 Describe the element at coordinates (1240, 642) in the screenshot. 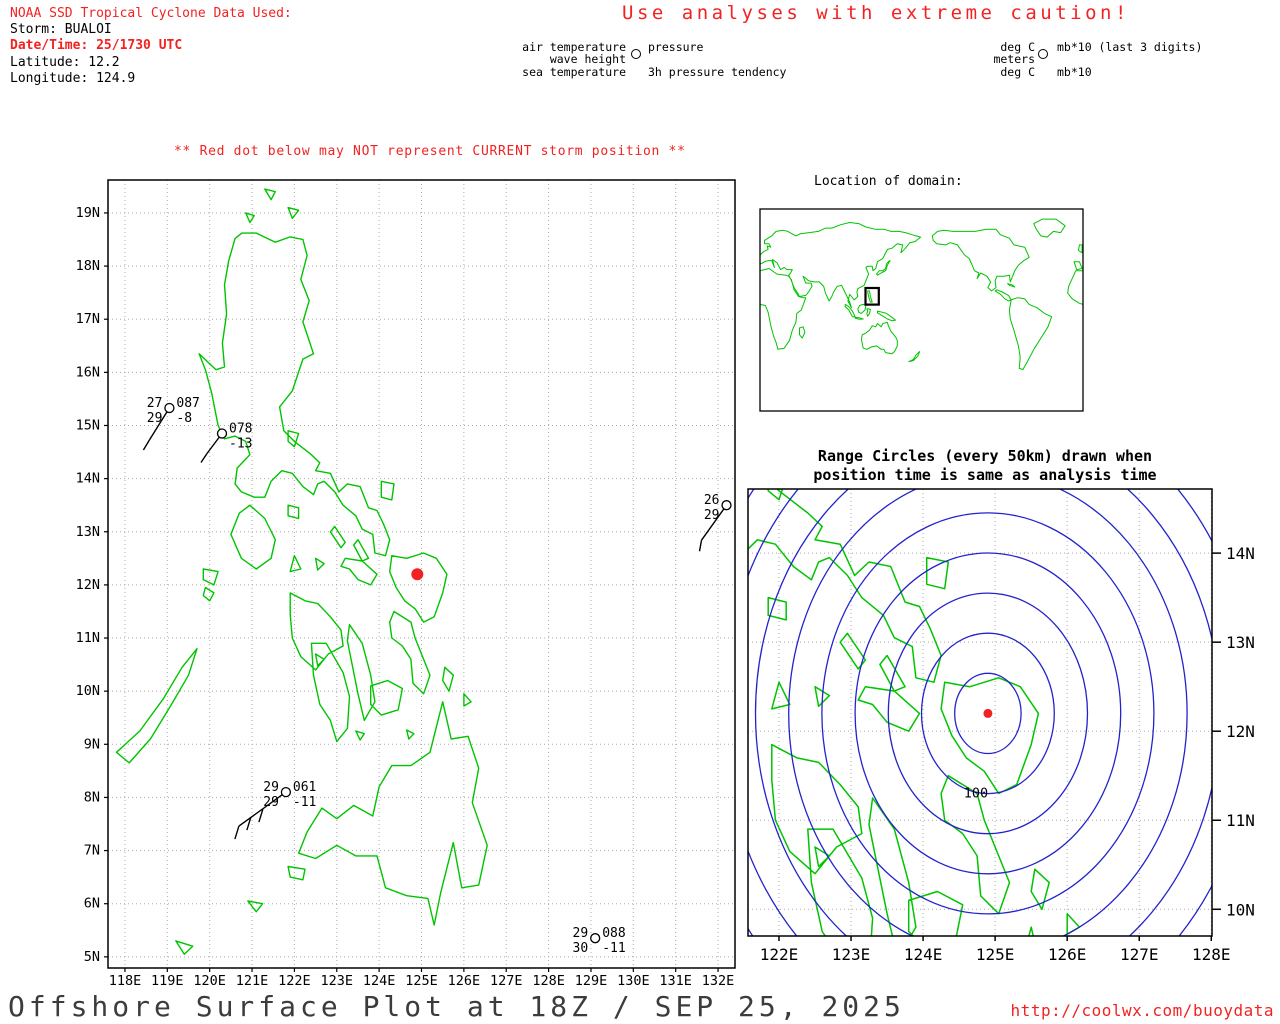

I see `y-tick-label: 13N` at that location.